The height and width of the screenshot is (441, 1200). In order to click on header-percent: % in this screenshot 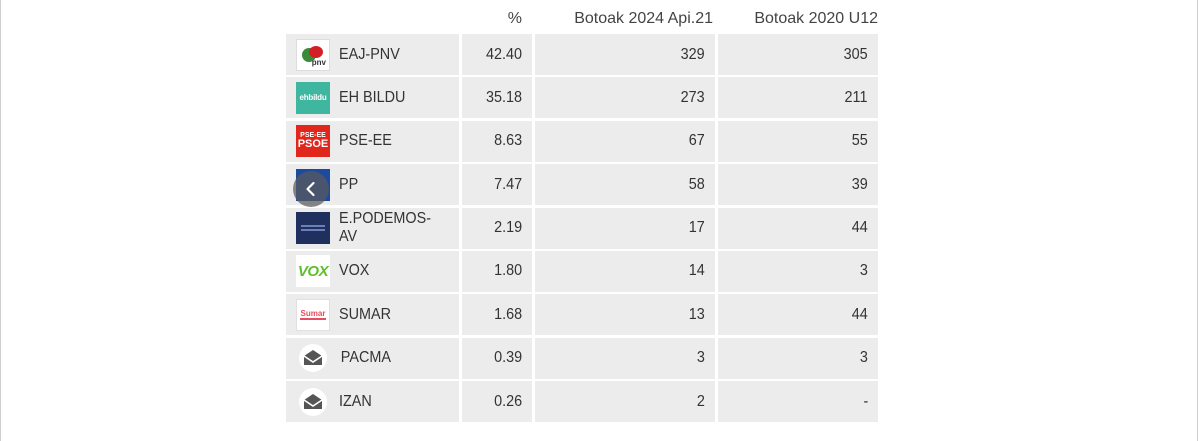, I will do `click(514, 18)`.